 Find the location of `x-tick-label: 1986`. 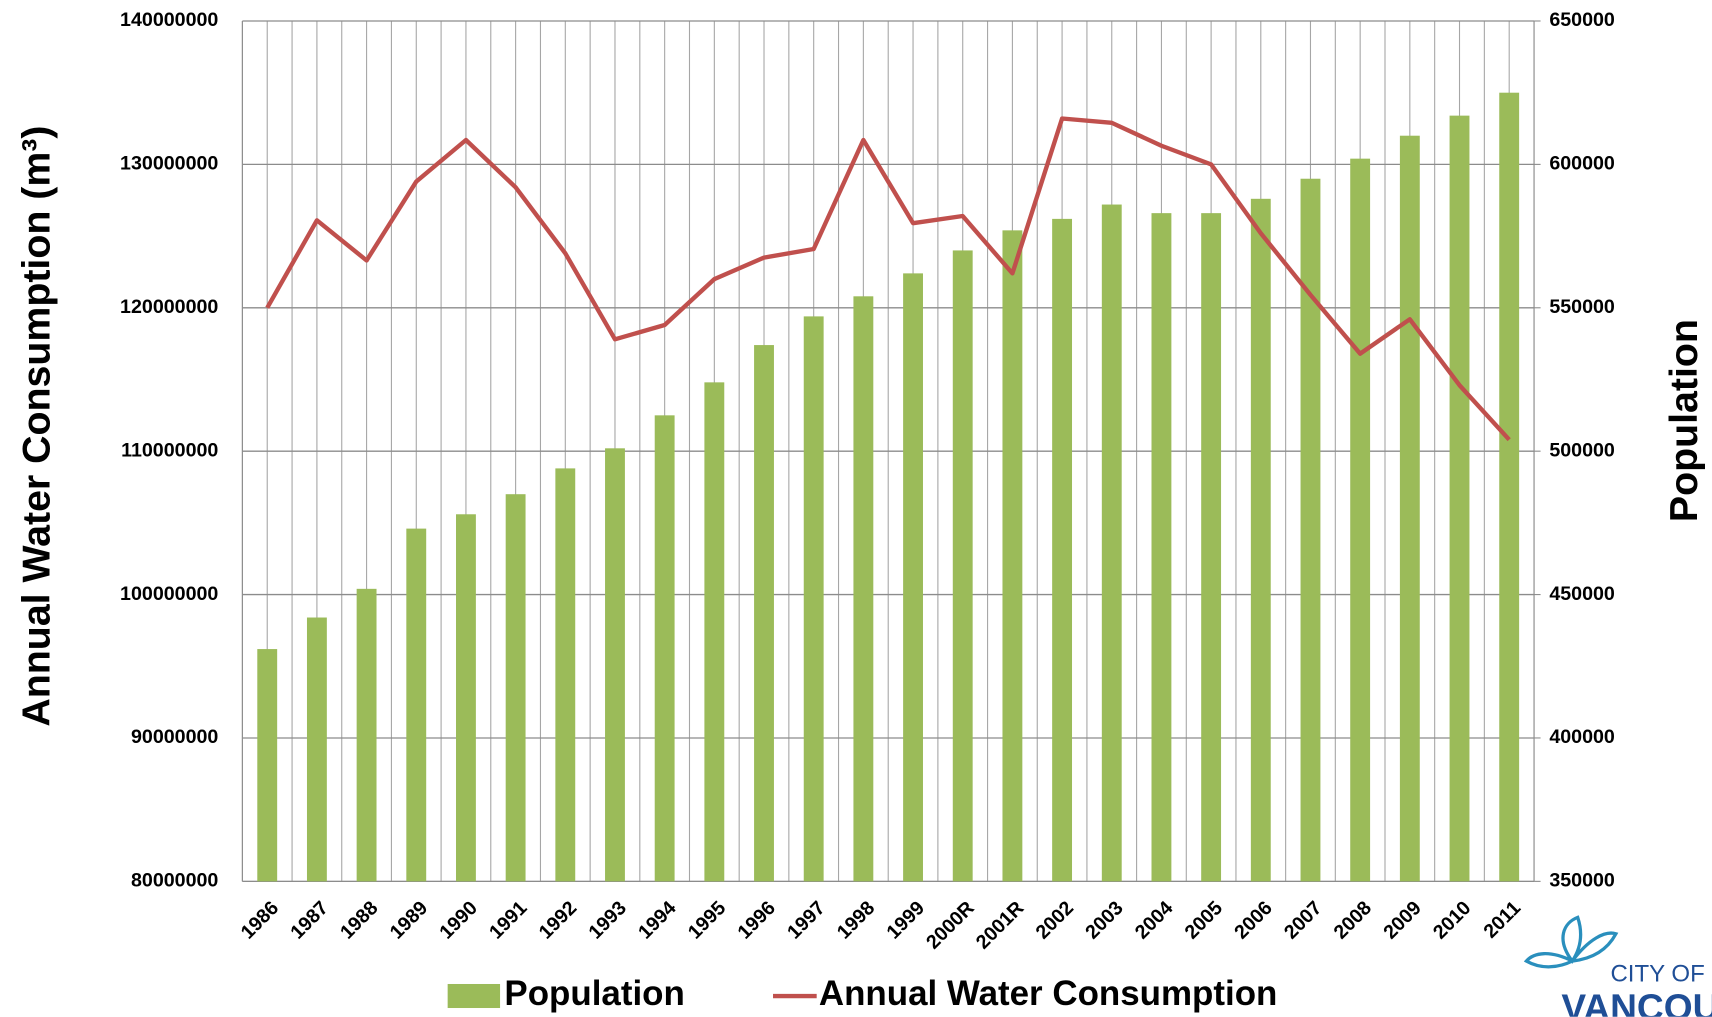

x-tick-label: 1986 is located at coordinates (260, 920).